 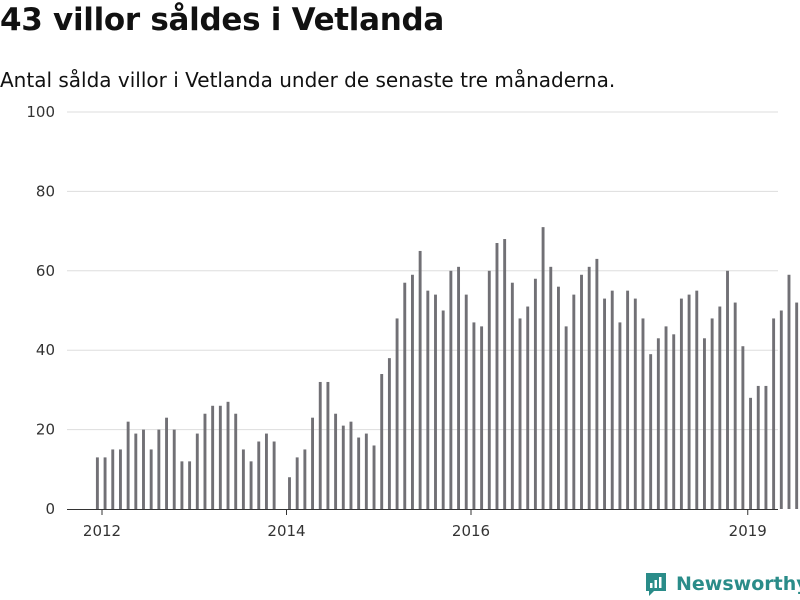 What do you see at coordinates (222, 20) in the screenshot?
I see `chart-title: 43 villor såldes i Vetlanda` at bounding box center [222, 20].